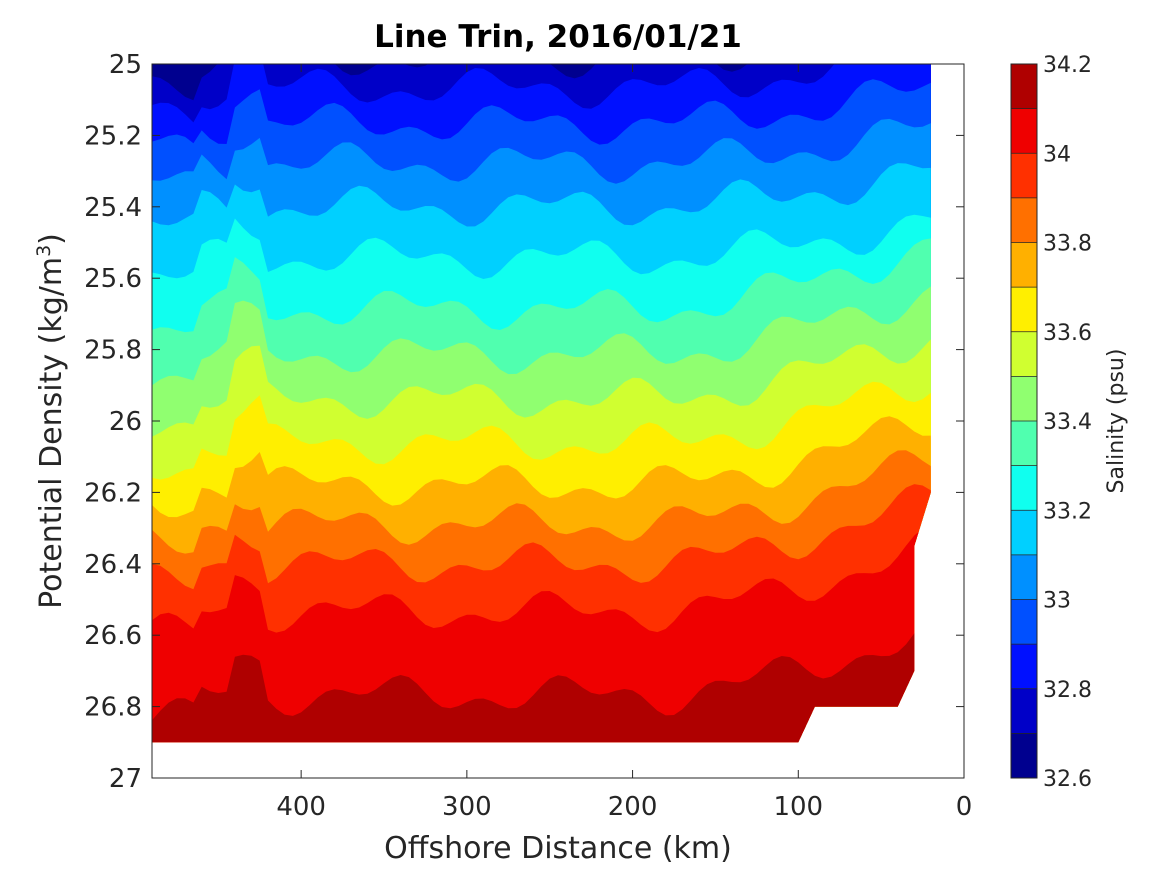  I want to click on colorbar-tick-label: 33, so click(1057, 601).